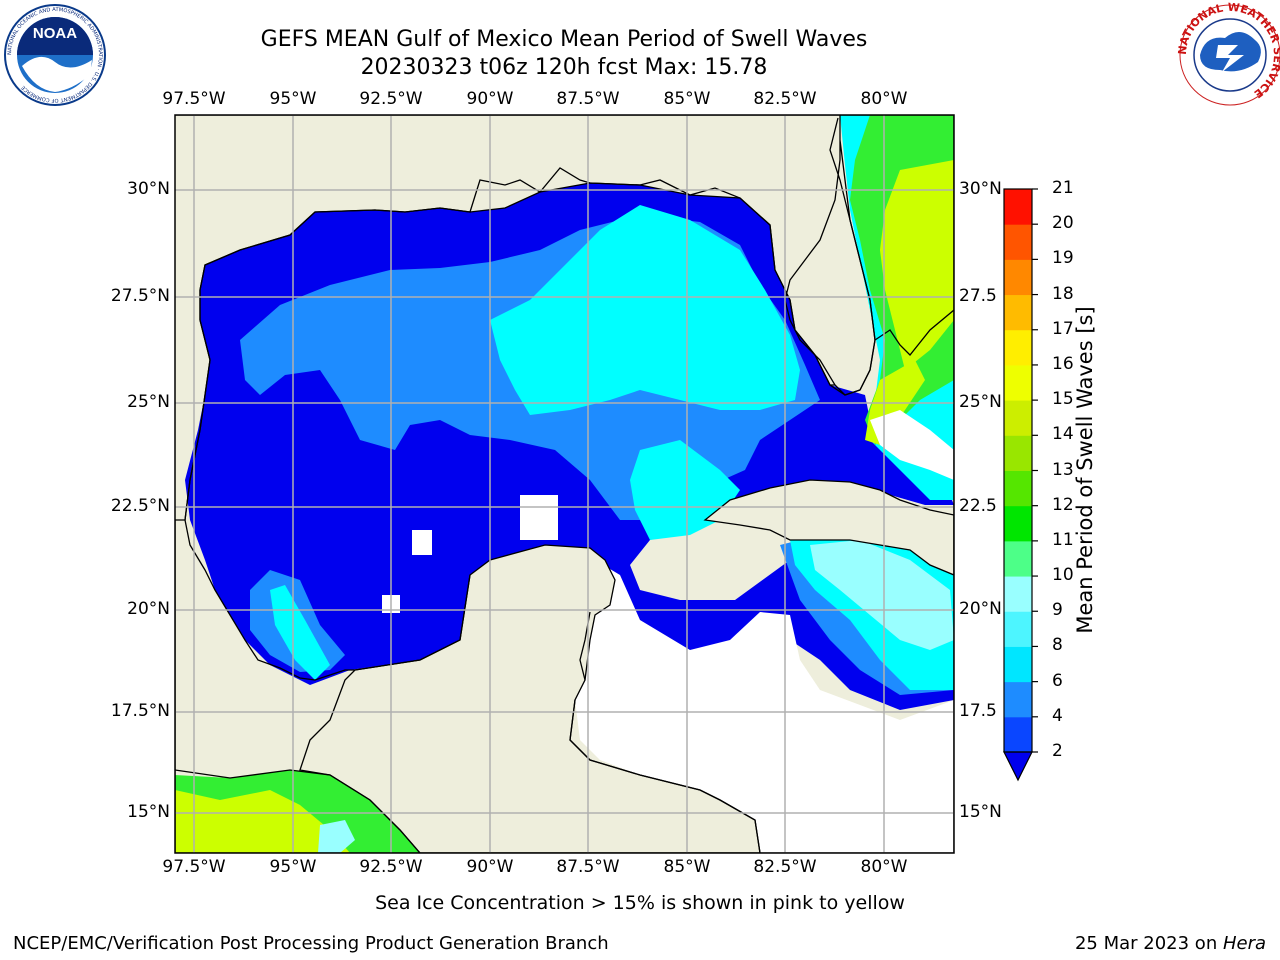 This screenshot has width=1280, height=960. What do you see at coordinates (391, 867) in the screenshot?
I see `lon-label-bottom: 92.5°W` at bounding box center [391, 867].